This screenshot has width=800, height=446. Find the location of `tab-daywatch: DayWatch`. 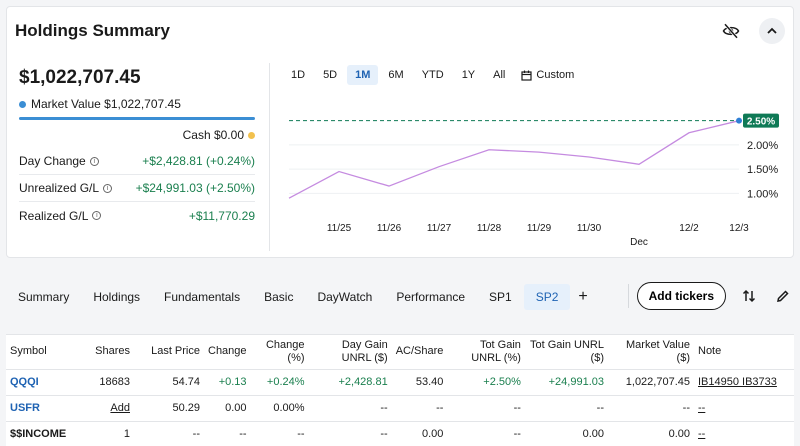

tab-daywatch: DayWatch is located at coordinates (345, 297).